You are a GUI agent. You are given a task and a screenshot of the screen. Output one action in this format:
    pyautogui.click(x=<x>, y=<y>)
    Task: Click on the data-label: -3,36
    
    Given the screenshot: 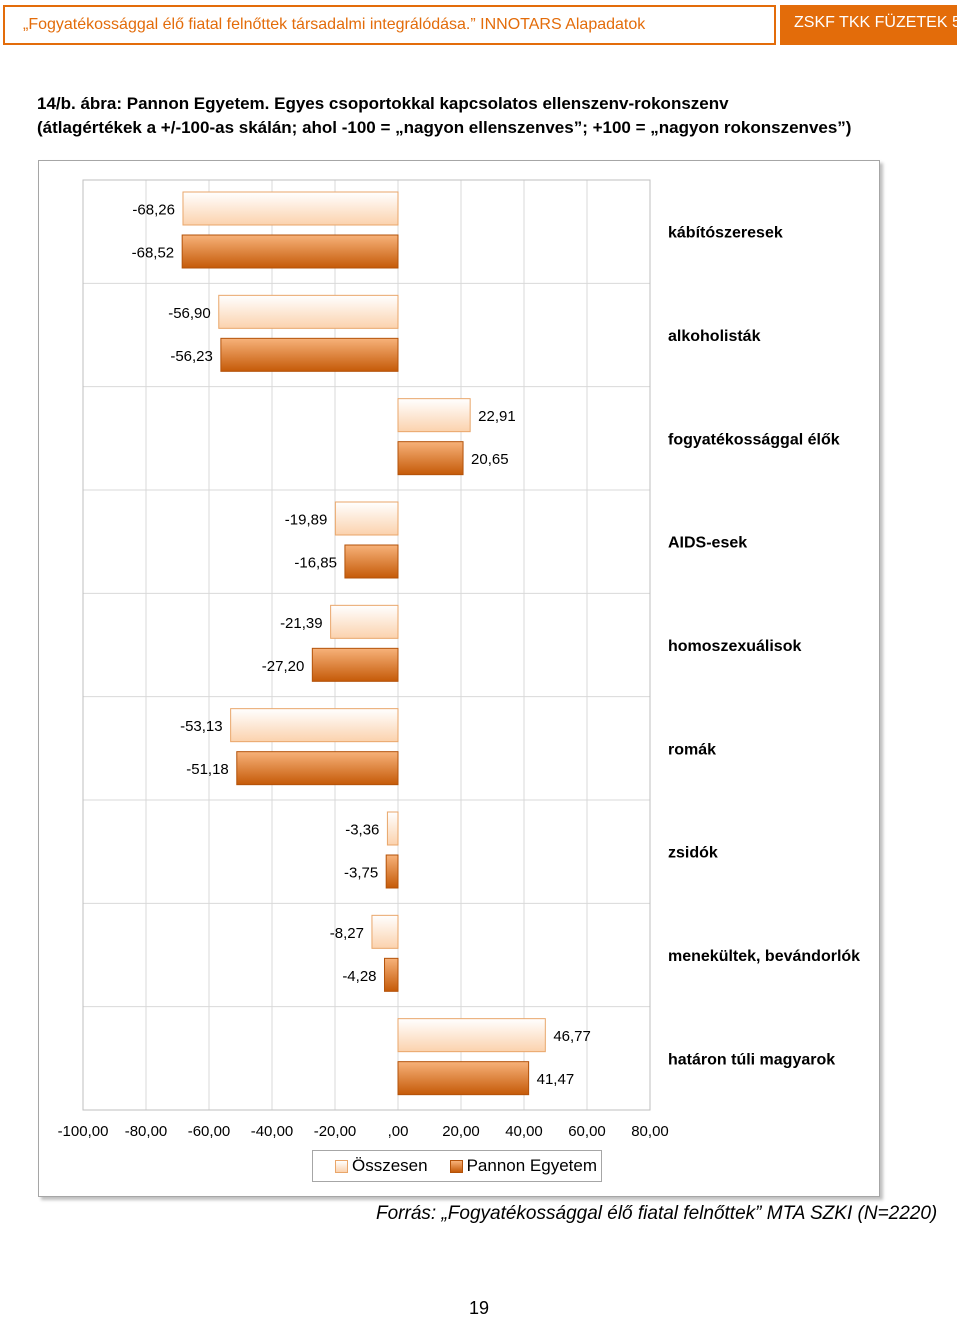 What is the action you would take?
    pyautogui.click(x=362, y=830)
    